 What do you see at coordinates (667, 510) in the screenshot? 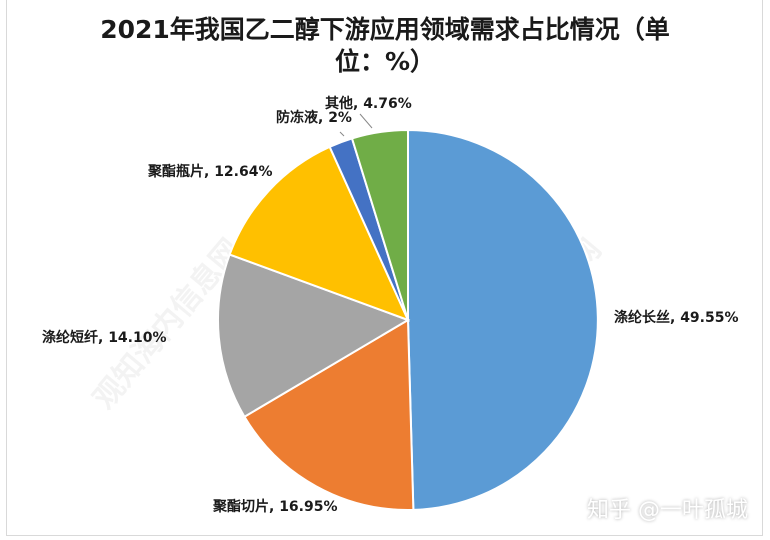
I see `footer-watermark: 知乎 @一叶孤城` at bounding box center [667, 510].